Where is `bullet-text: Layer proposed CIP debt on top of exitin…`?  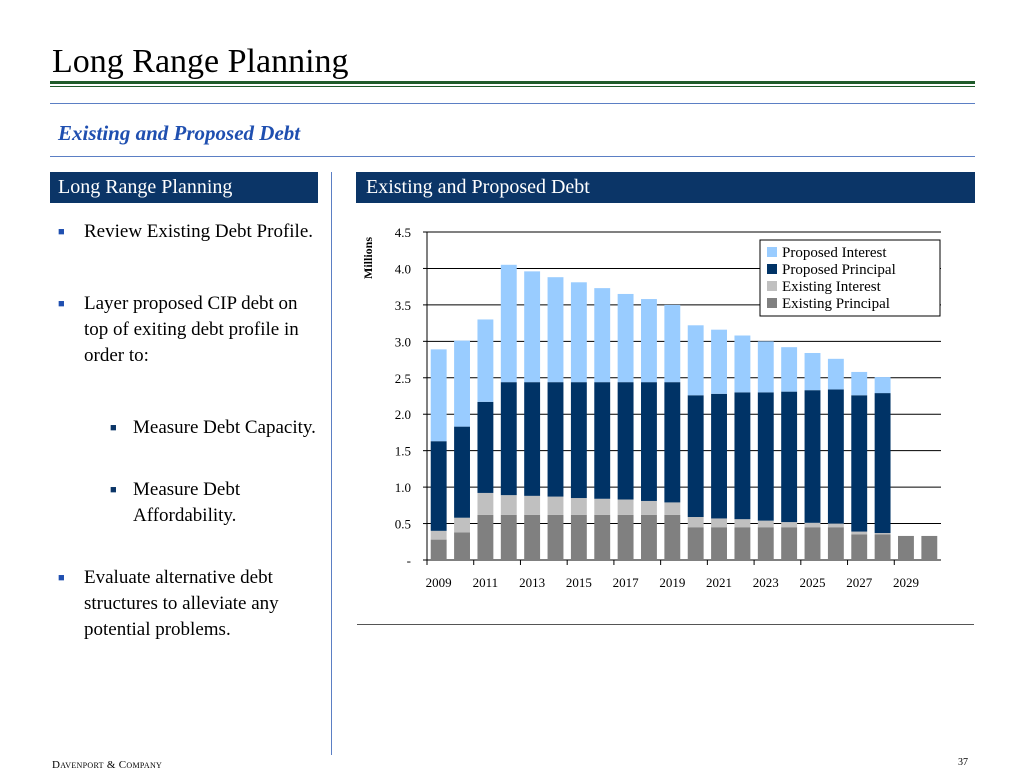
bullet-text: Layer proposed CIP debt on top of exitin… is located at coordinates (191, 329).